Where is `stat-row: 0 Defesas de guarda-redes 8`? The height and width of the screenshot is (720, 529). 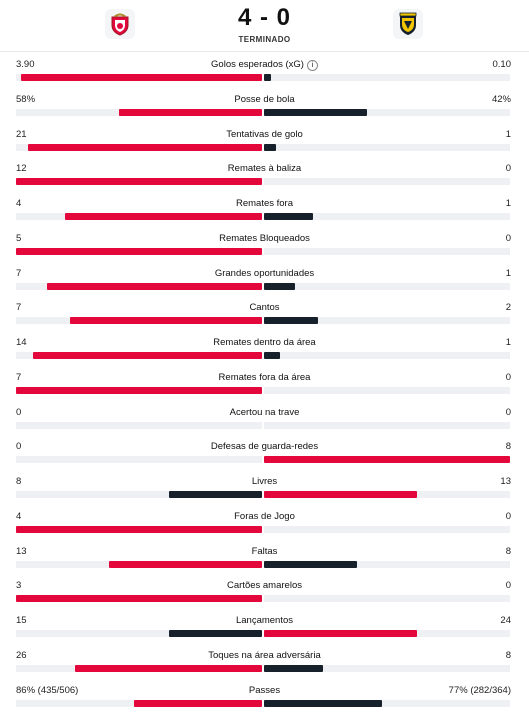 stat-row: 0 Defesas de guarda-redes 8 is located at coordinates (264, 457).